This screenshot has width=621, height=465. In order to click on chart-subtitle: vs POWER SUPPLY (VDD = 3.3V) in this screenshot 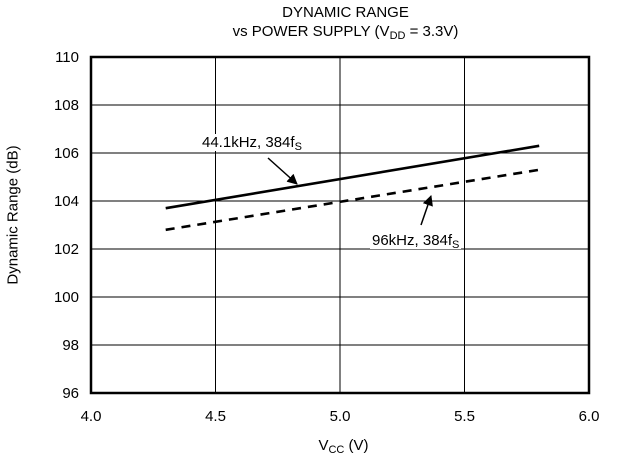, I will do `click(345, 32)`.